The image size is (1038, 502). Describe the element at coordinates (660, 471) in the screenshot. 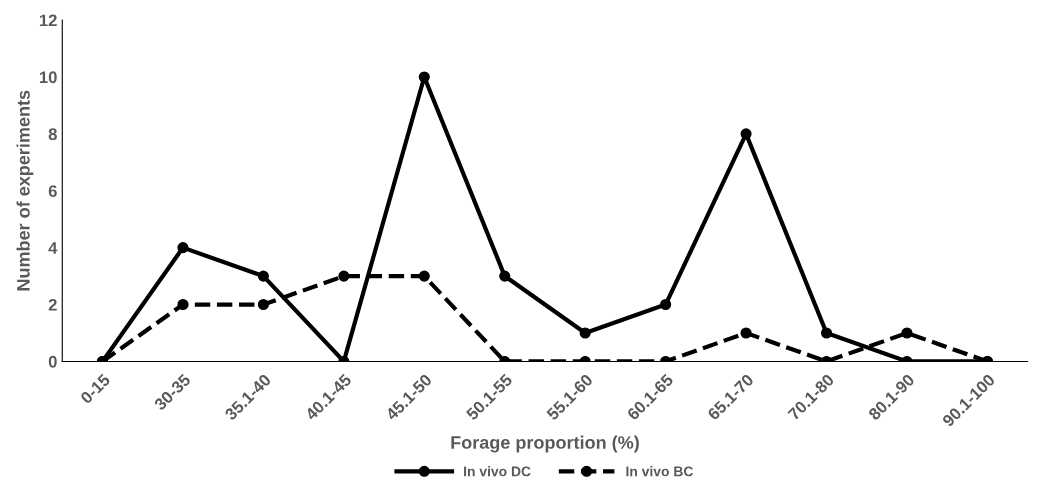

I see `legend-label: In vivo BC` at that location.